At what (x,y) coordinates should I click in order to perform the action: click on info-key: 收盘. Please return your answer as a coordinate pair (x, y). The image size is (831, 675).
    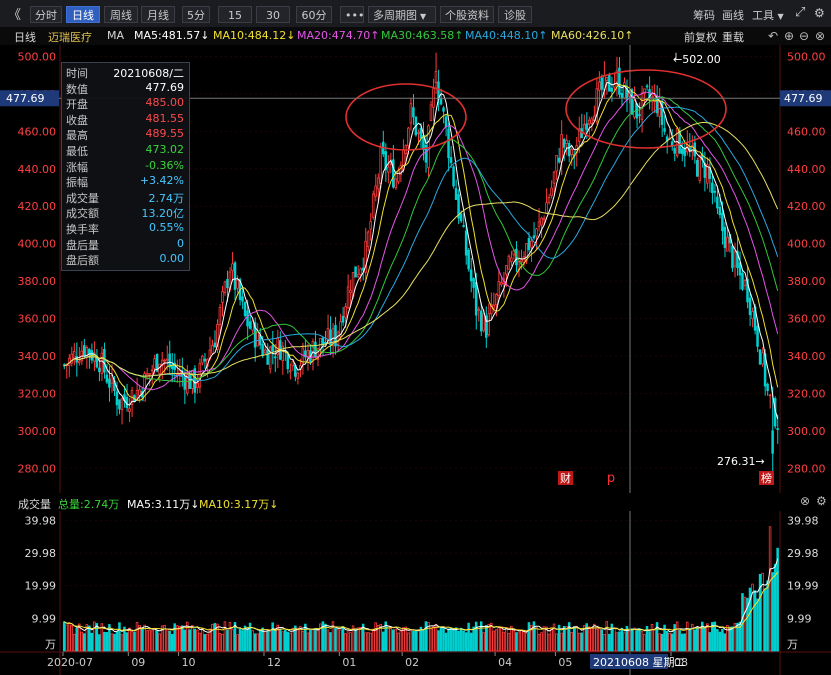
    Looking at the image, I should click on (77, 120).